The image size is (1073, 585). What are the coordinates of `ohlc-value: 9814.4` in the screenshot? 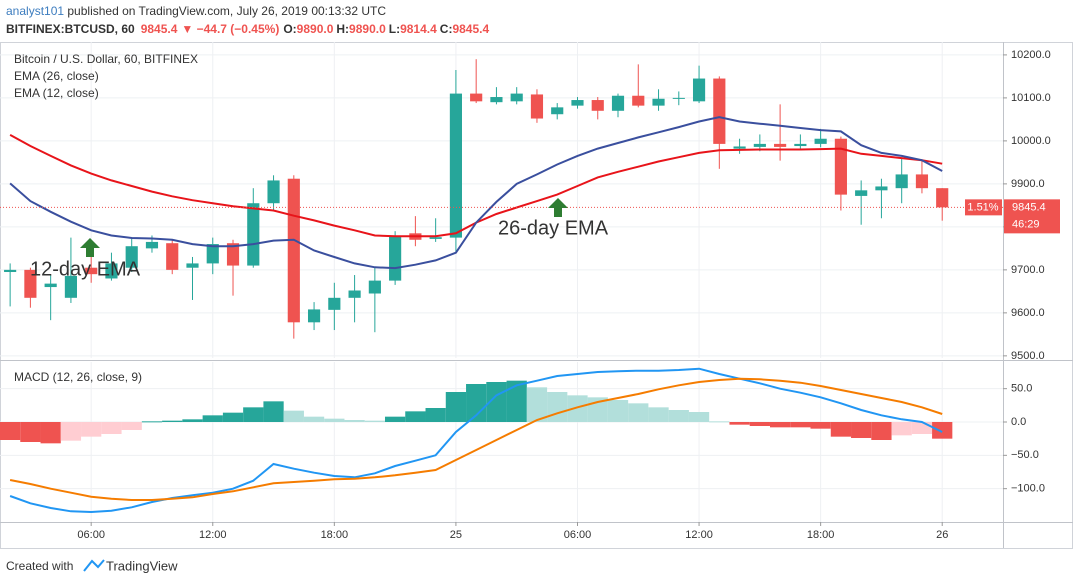 It's located at (418, 29).